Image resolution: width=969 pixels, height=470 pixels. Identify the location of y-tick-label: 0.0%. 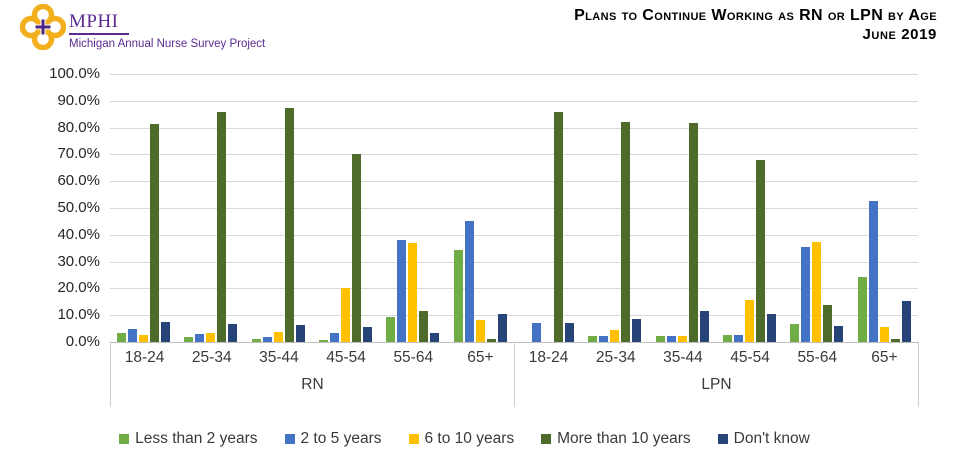
(82, 341).